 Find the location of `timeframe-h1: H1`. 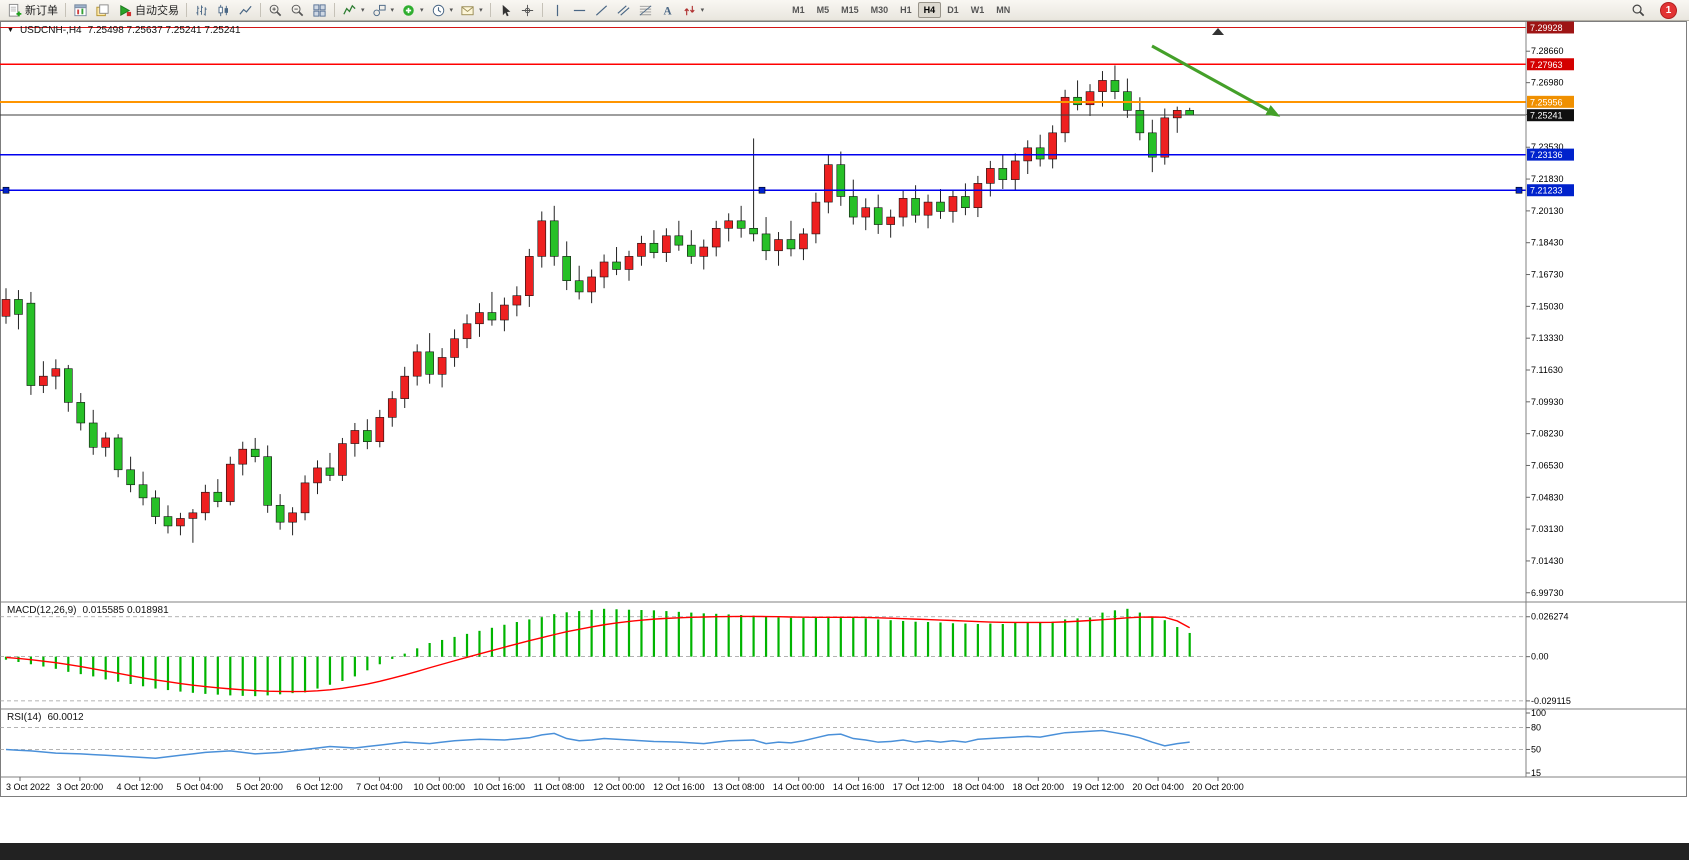

timeframe-h1: H1 is located at coordinates (906, 10).